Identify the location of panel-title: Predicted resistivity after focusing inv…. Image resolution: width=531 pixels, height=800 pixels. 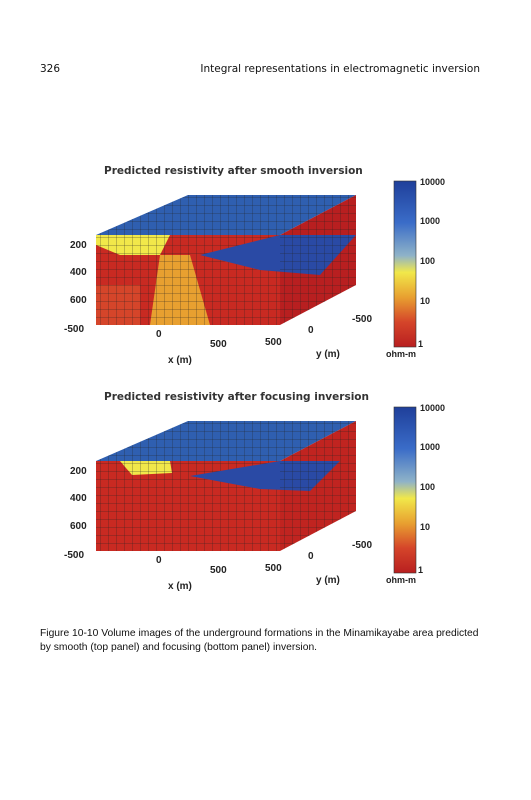
(236, 397).